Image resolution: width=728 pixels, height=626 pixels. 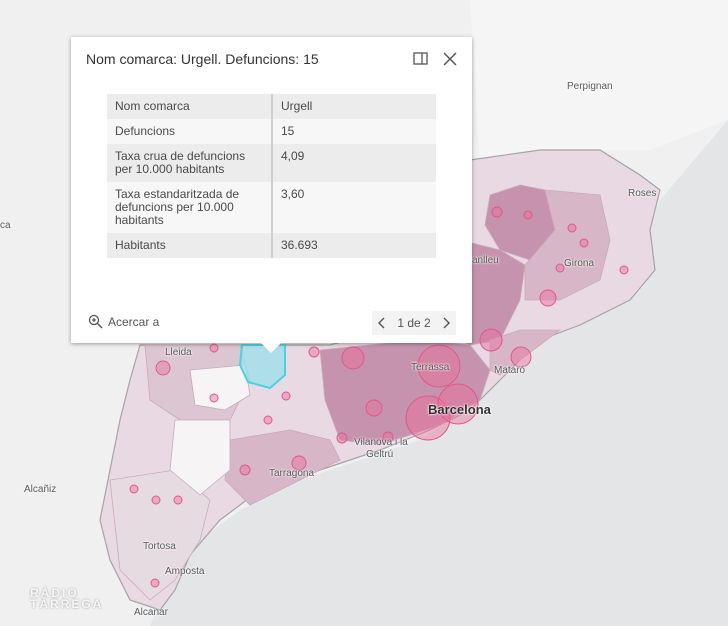 What do you see at coordinates (40, 489) in the screenshot?
I see `label-alcaniz: Alcañiz` at bounding box center [40, 489].